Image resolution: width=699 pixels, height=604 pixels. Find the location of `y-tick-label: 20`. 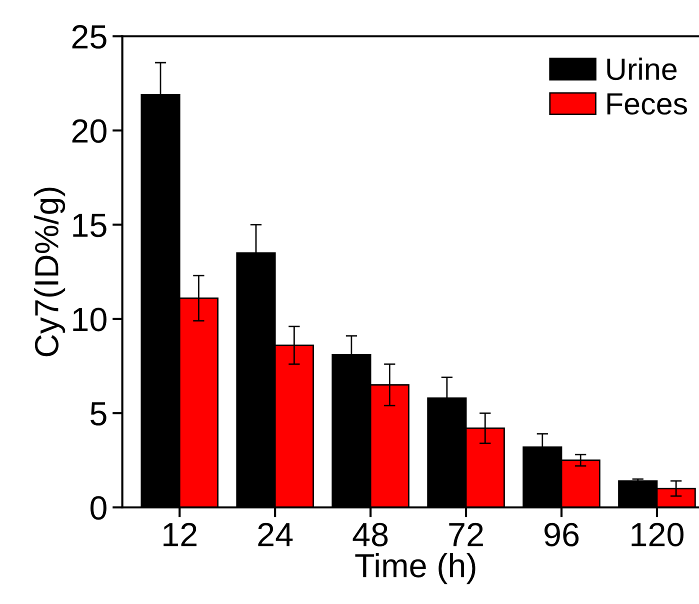

y-tick-label: 20 is located at coordinates (89, 131).